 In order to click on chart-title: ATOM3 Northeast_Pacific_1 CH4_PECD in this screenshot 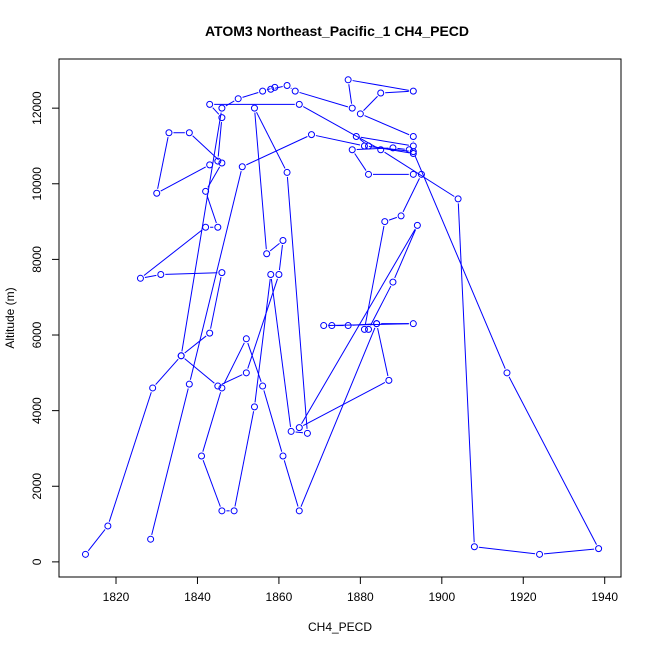, I will do `click(337, 31)`.